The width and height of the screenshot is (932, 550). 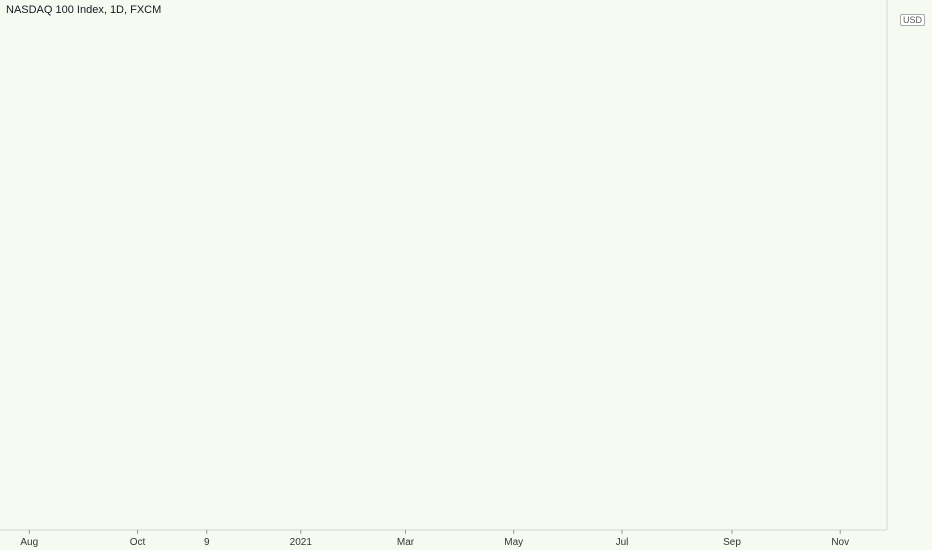 I want to click on currency-badge: USD, so click(x=913, y=20).